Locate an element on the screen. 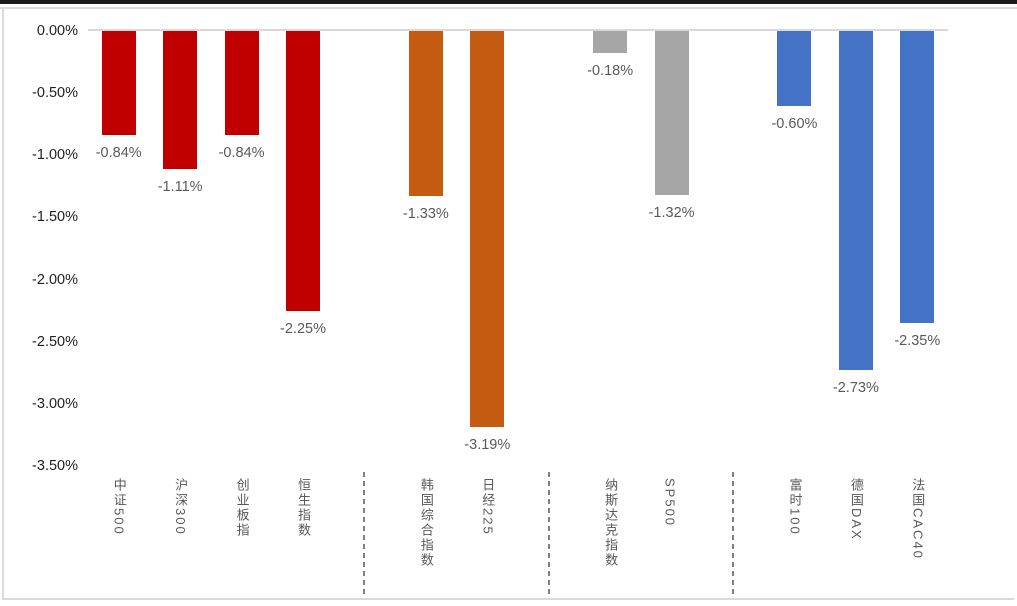  bar-value-label: -1.11% is located at coordinates (180, 186).